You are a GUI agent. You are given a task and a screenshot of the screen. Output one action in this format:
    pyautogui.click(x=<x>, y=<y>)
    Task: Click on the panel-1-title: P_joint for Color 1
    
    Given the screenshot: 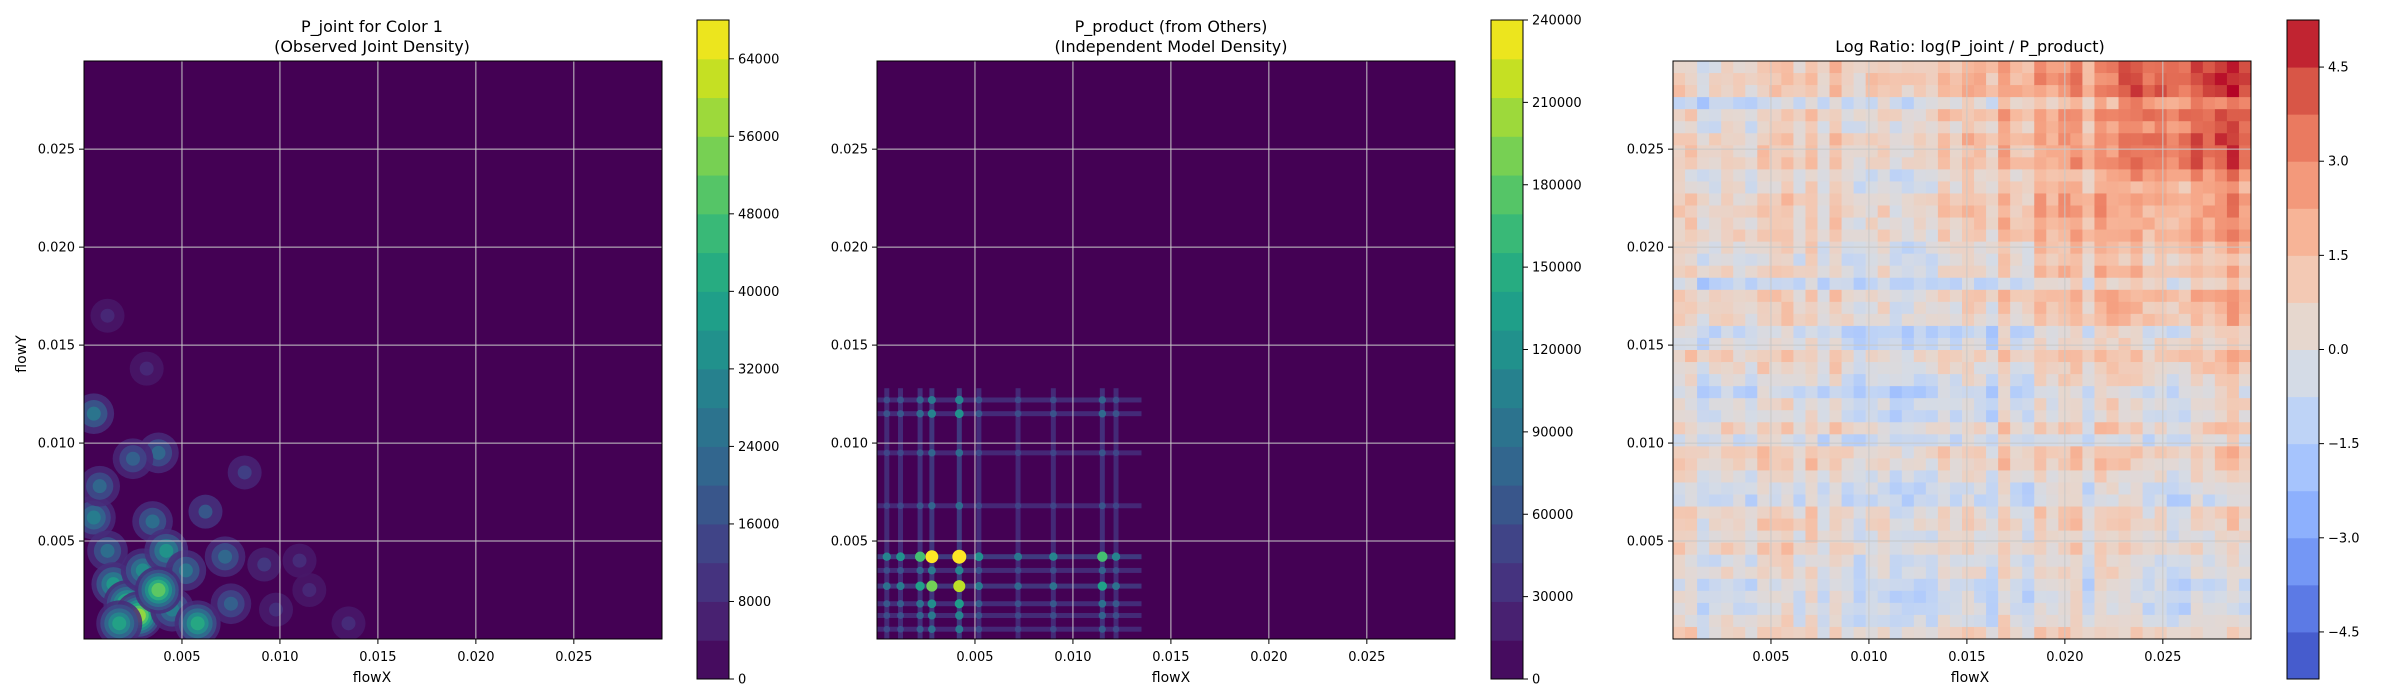 What is the action you would take?
    pyautogui.click(x=372, y=27)
    